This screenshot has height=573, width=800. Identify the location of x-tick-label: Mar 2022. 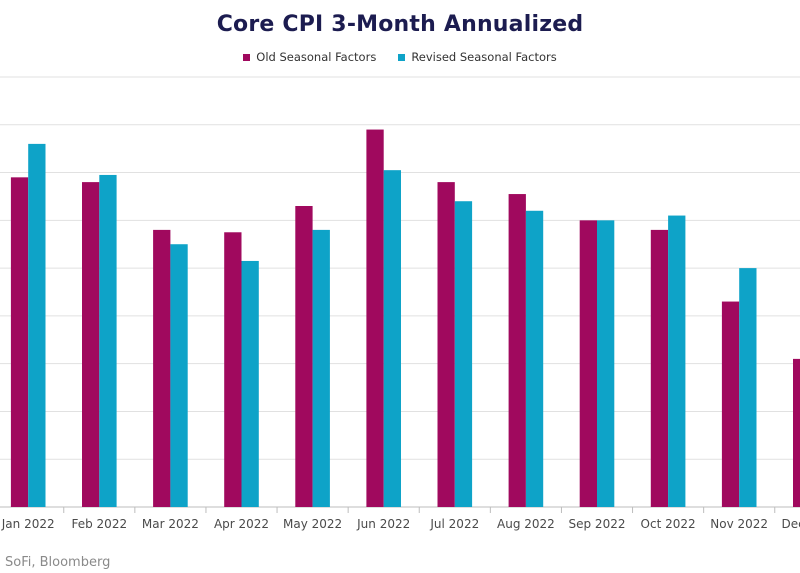
(170, 524).